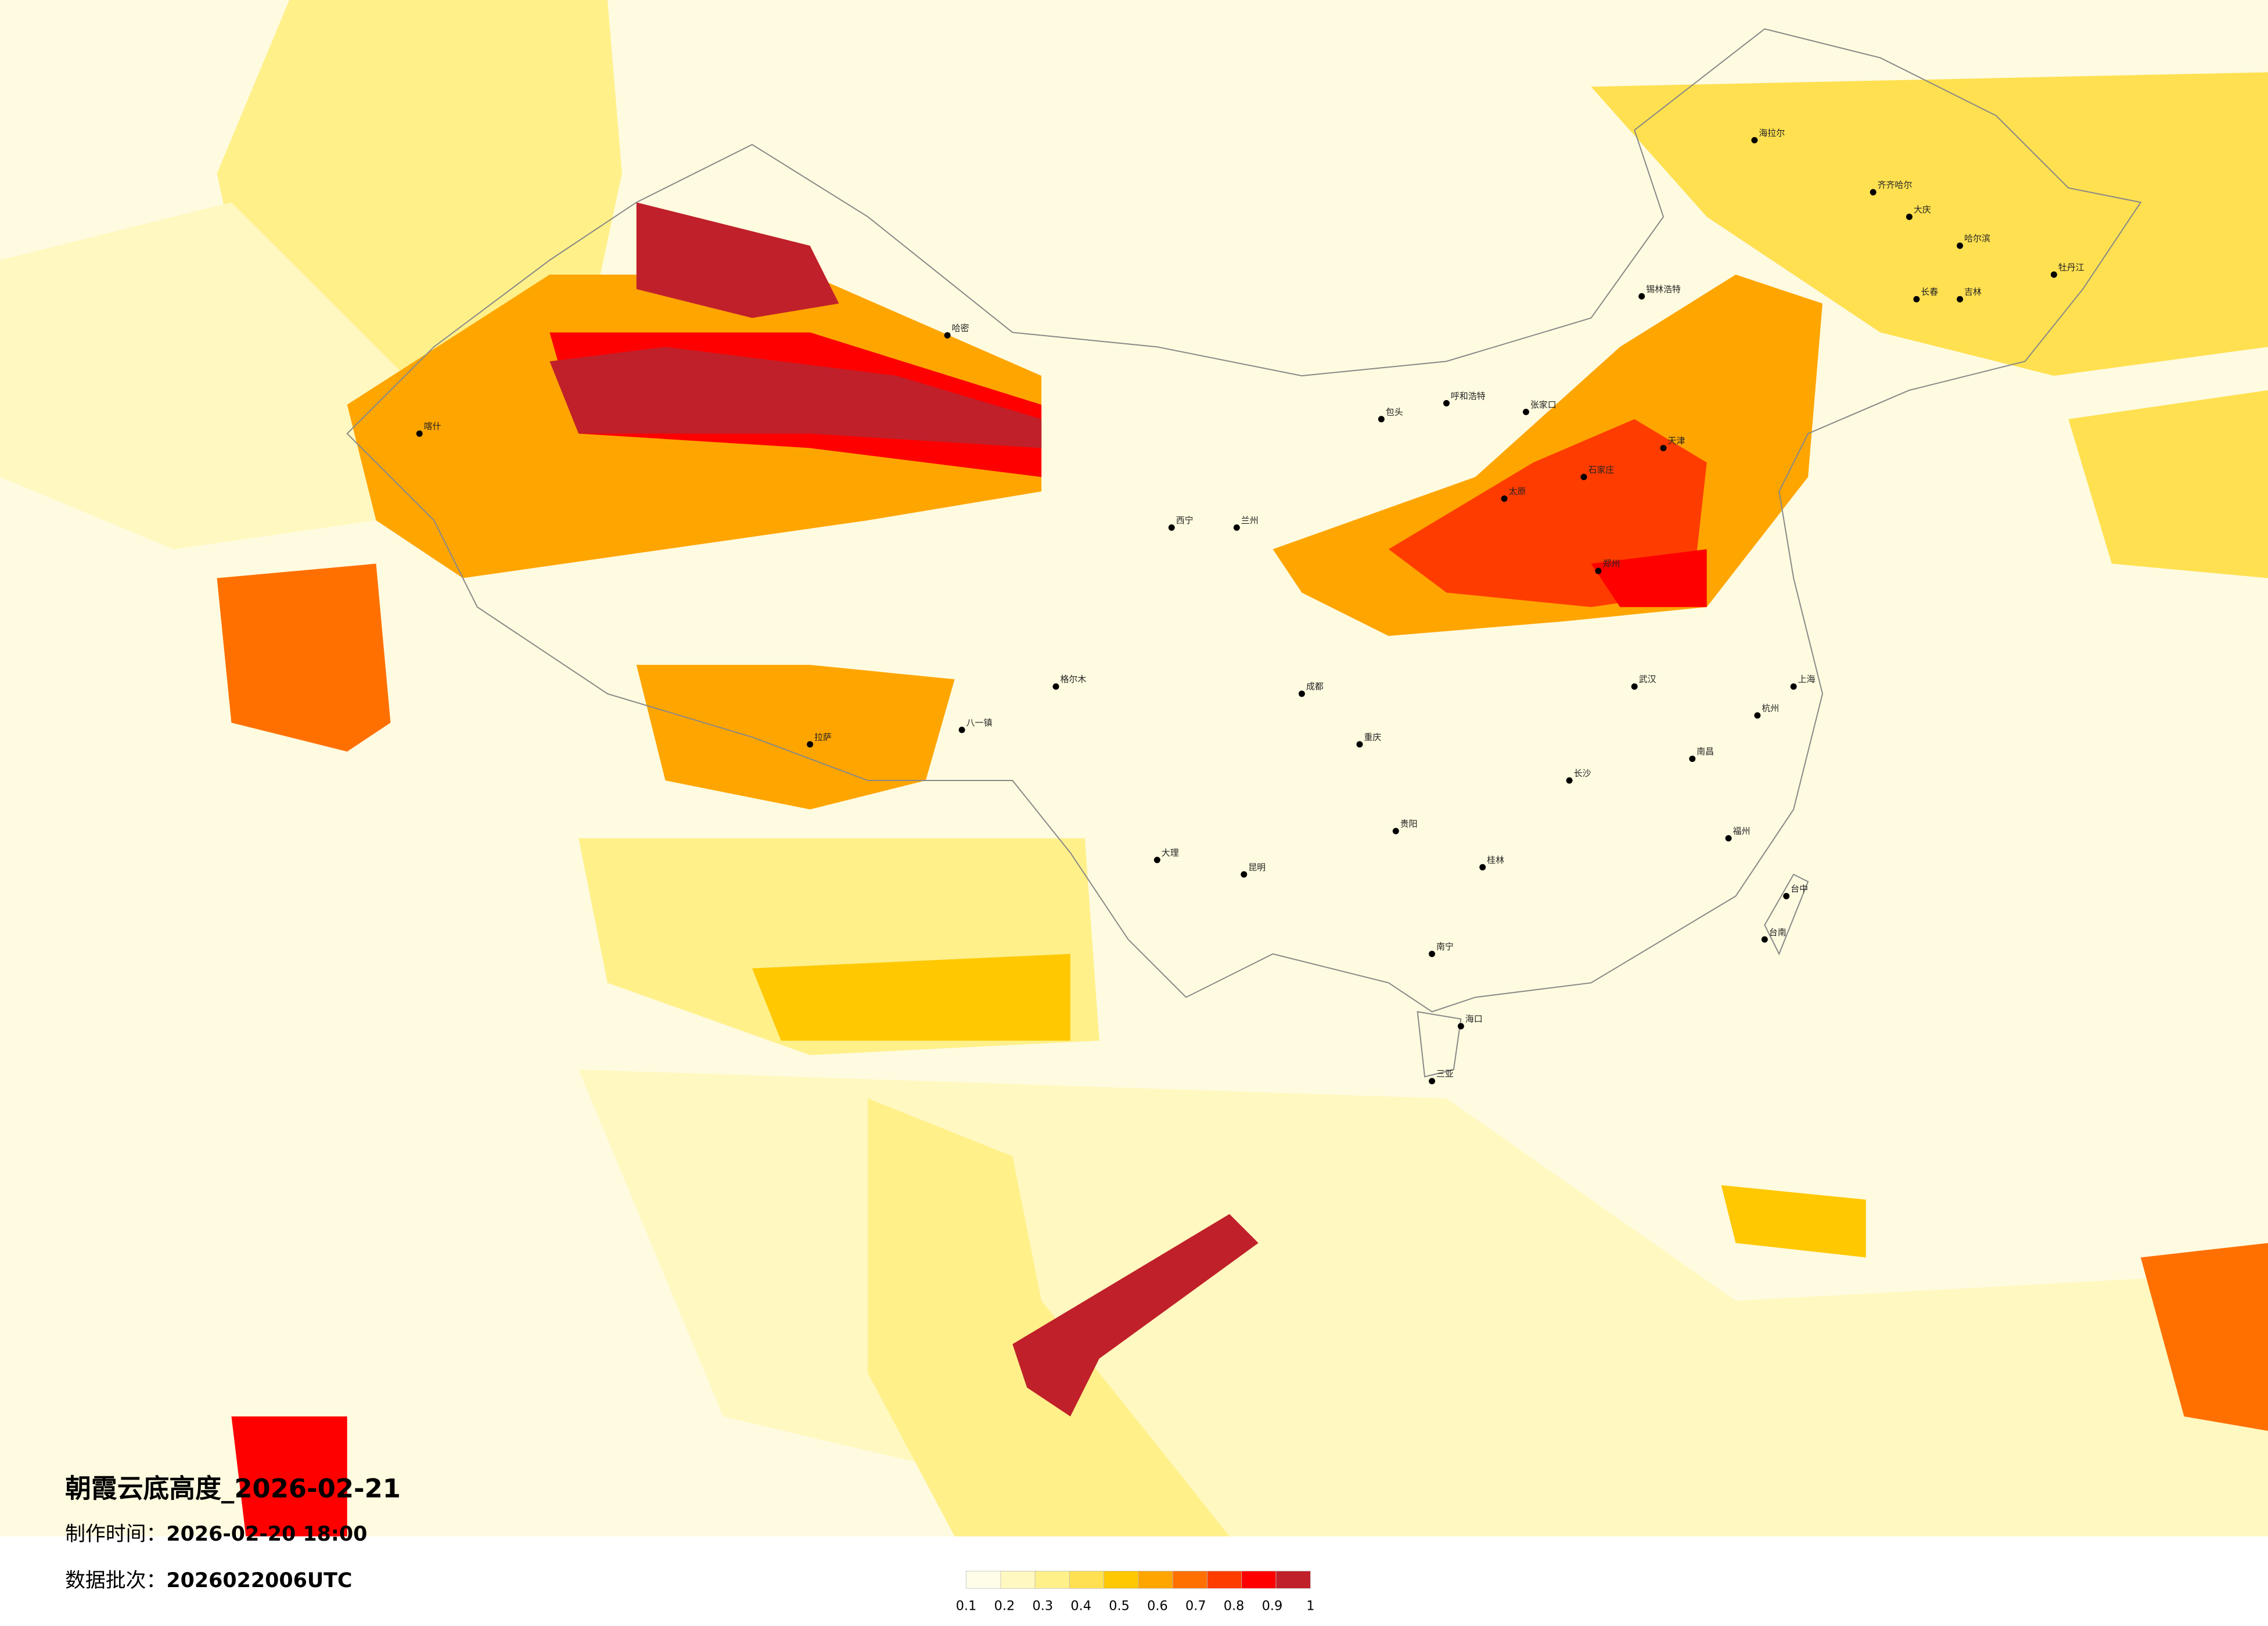 Image resolution: width=2268 pixels, height=1626 pixels. I want to click on map-title: 朝霞云底高度_2026-02-21, so click(233, 1488).